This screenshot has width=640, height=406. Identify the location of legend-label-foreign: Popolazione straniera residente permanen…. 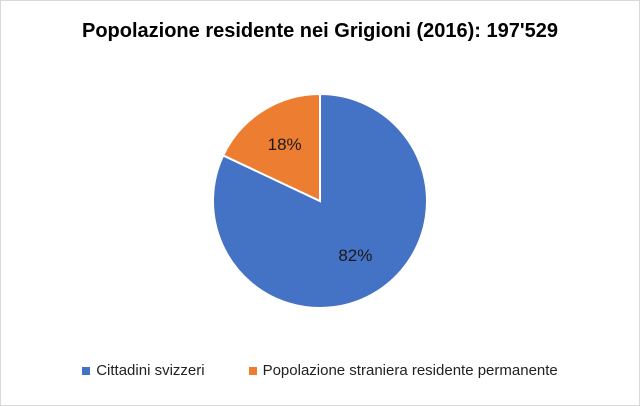
(410, 370).